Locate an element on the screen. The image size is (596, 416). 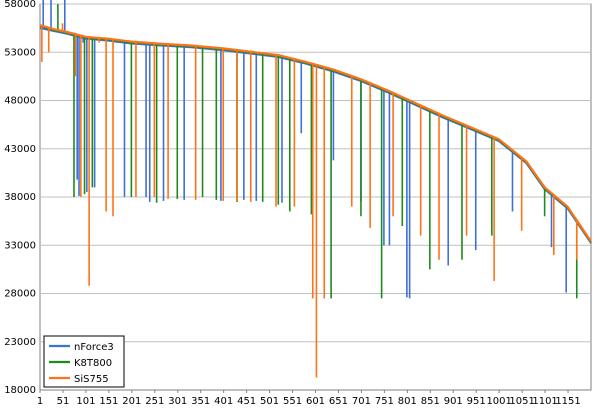
x-tick-label: 301 is located at coordinates (177, 401).